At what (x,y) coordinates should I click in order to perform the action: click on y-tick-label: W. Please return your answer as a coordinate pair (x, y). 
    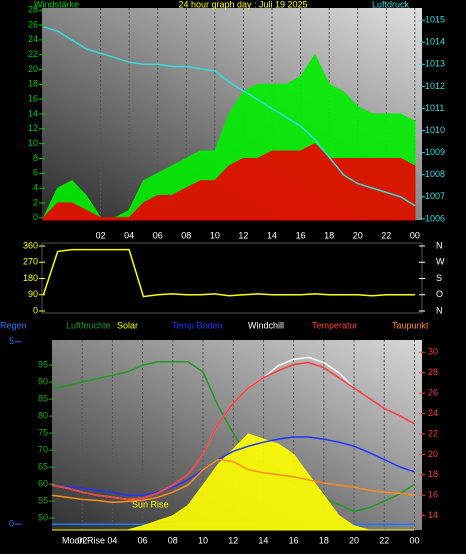
    Looking at the image, I should click on (440, 262).